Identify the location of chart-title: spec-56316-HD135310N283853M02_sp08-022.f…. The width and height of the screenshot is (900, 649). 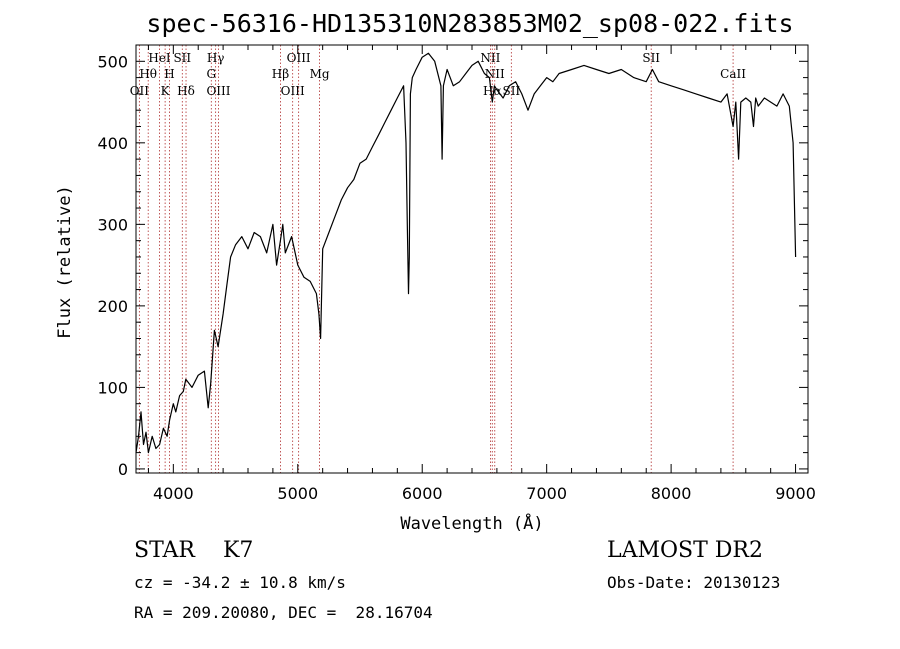
(469, 23).